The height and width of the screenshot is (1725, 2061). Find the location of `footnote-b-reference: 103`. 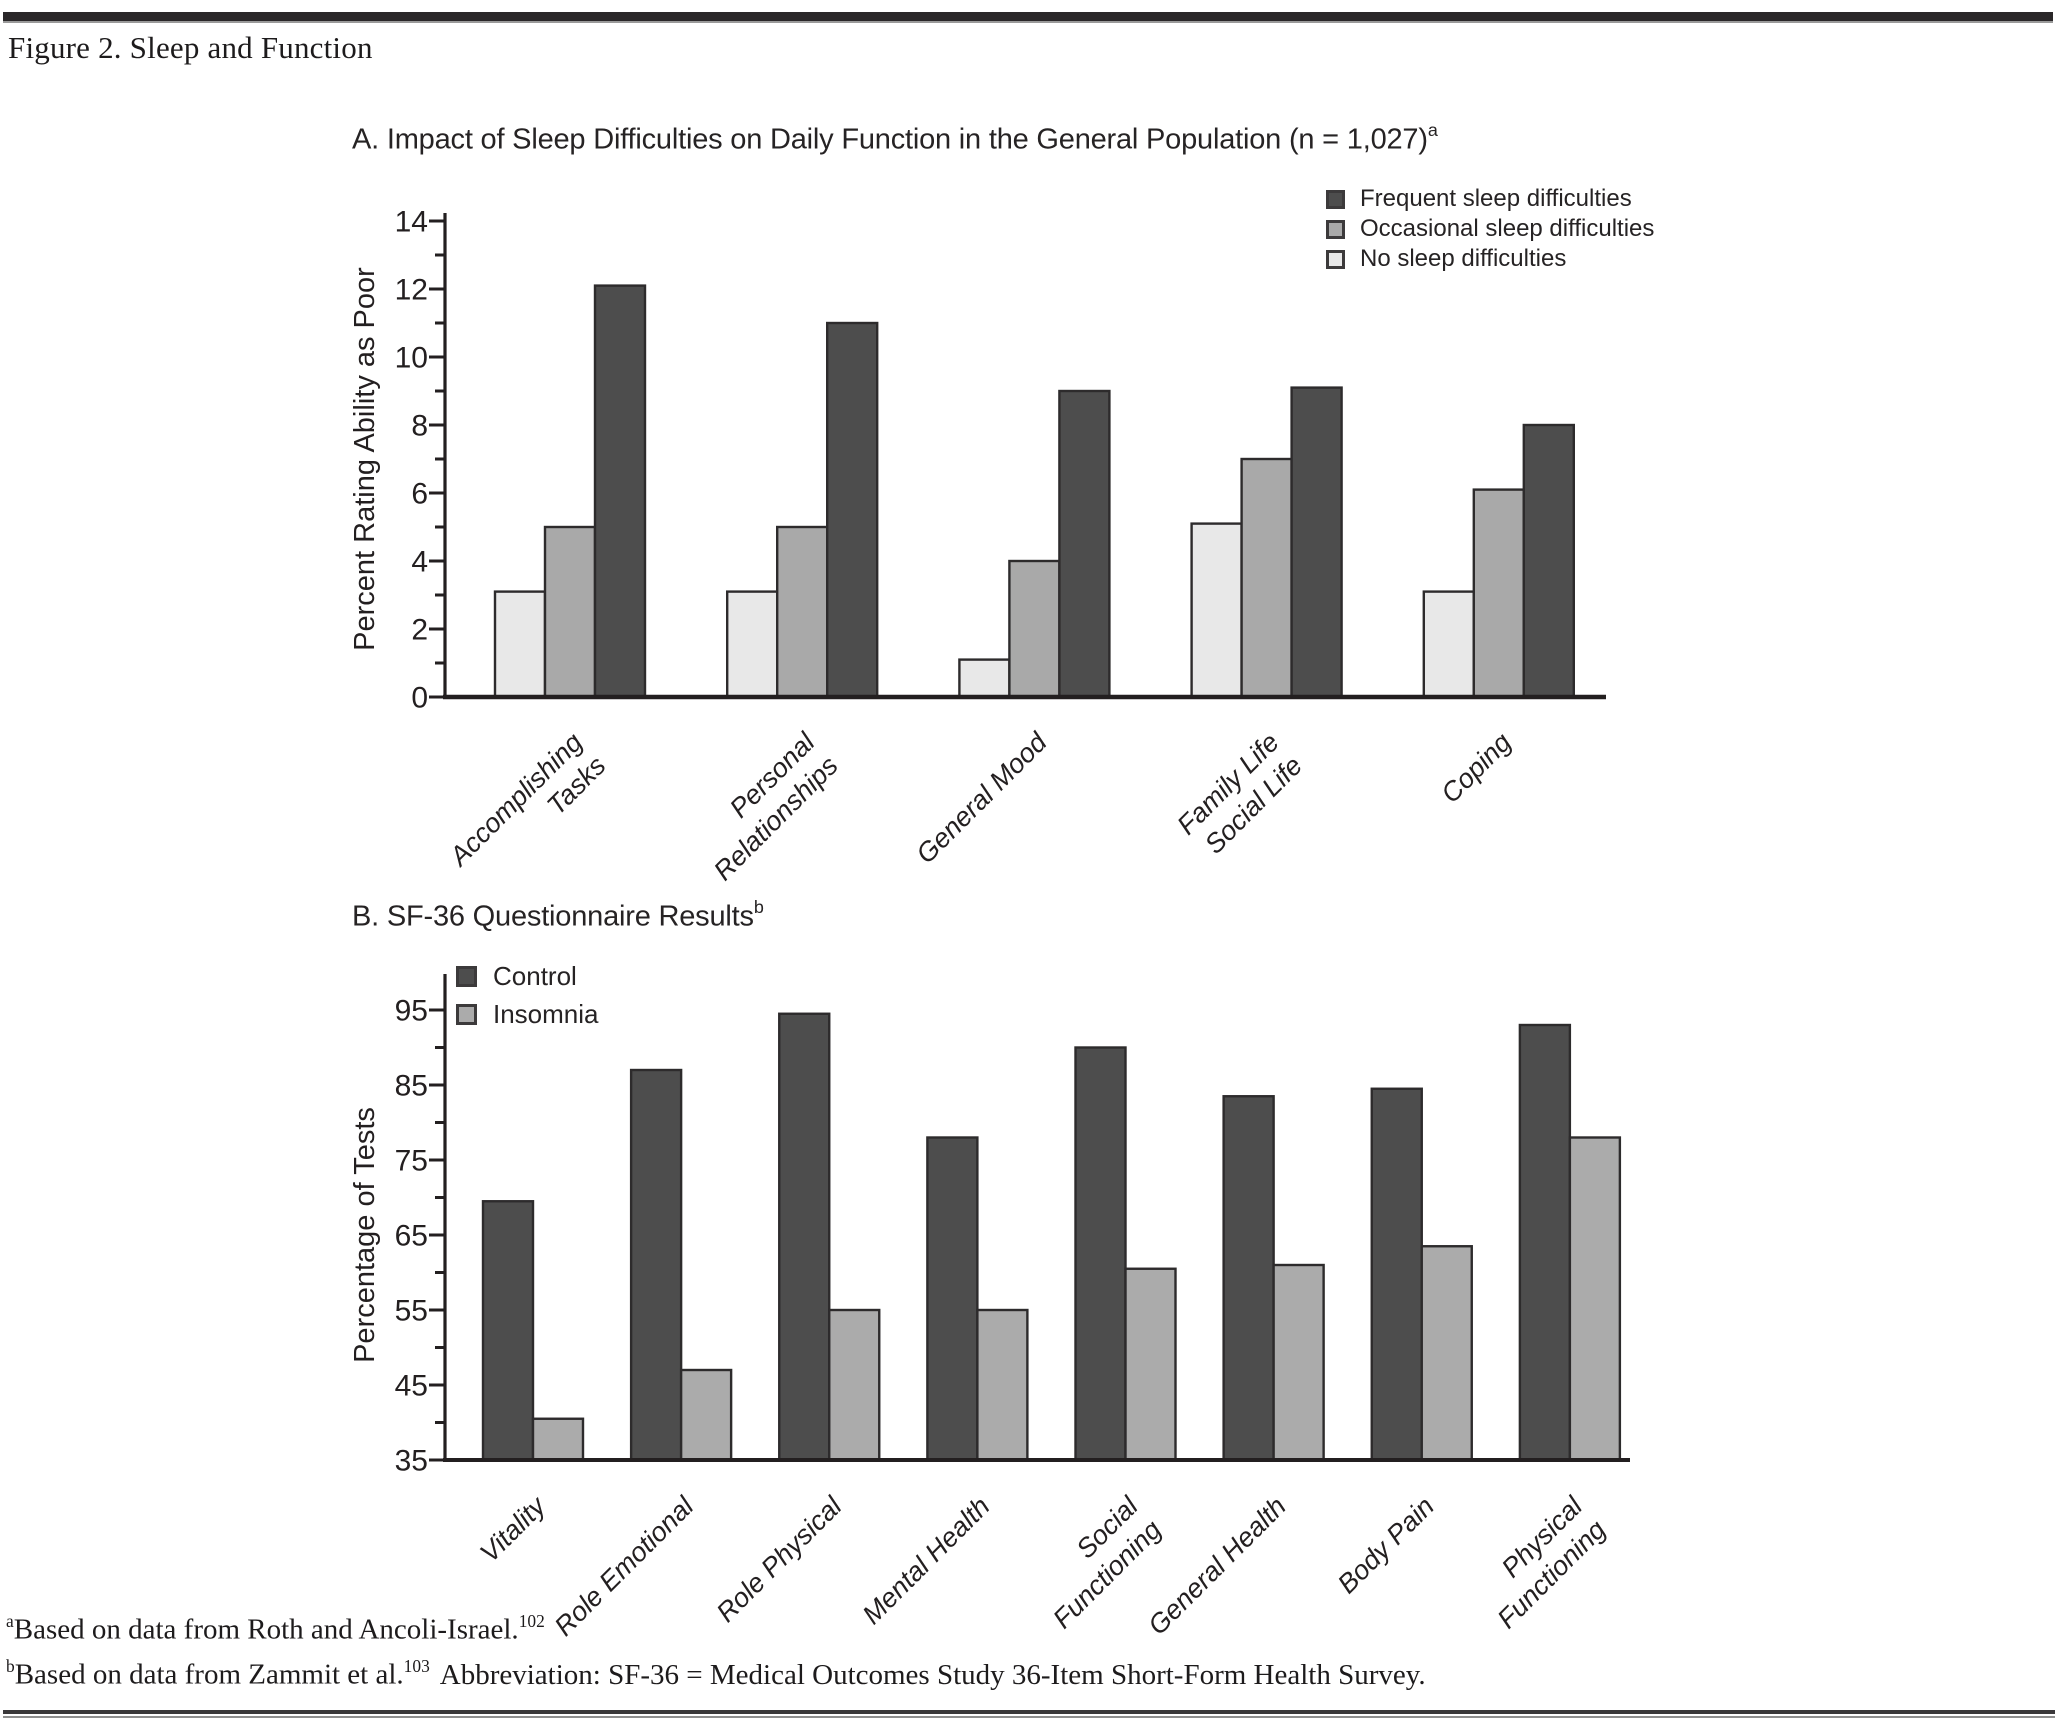

footnote-b-reference: 103 is located at coordinates (416, 1666).